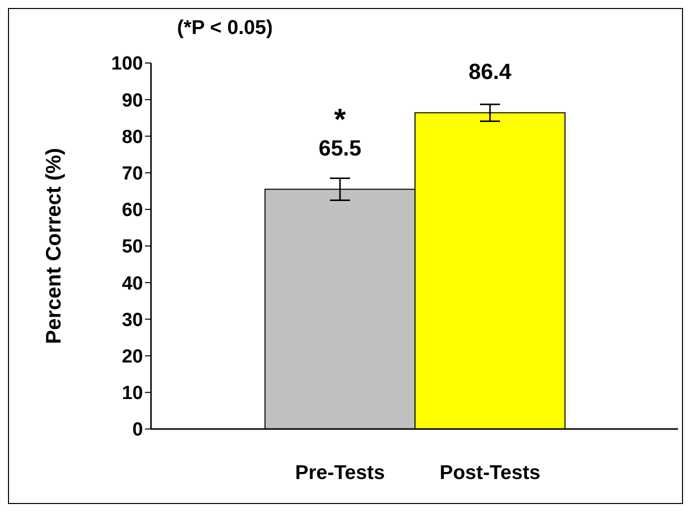  I want to click on y-tick-label: 0, so click(137, 430).